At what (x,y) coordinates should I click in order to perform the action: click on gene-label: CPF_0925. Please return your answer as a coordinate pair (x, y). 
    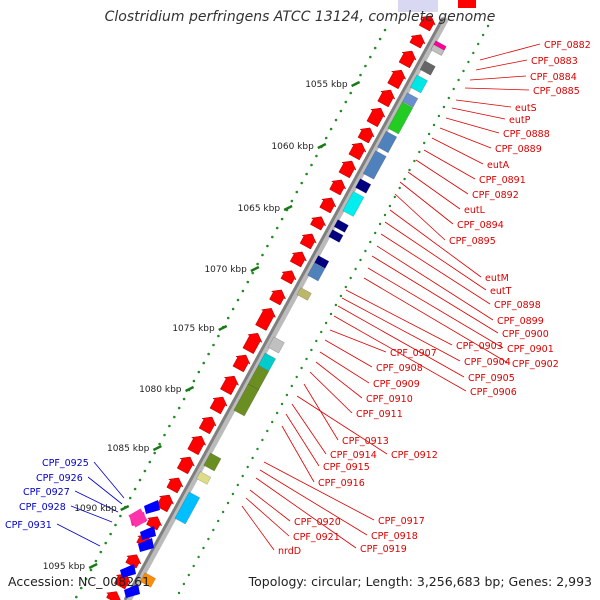
    Looking at the image, I should click on (65, 463).